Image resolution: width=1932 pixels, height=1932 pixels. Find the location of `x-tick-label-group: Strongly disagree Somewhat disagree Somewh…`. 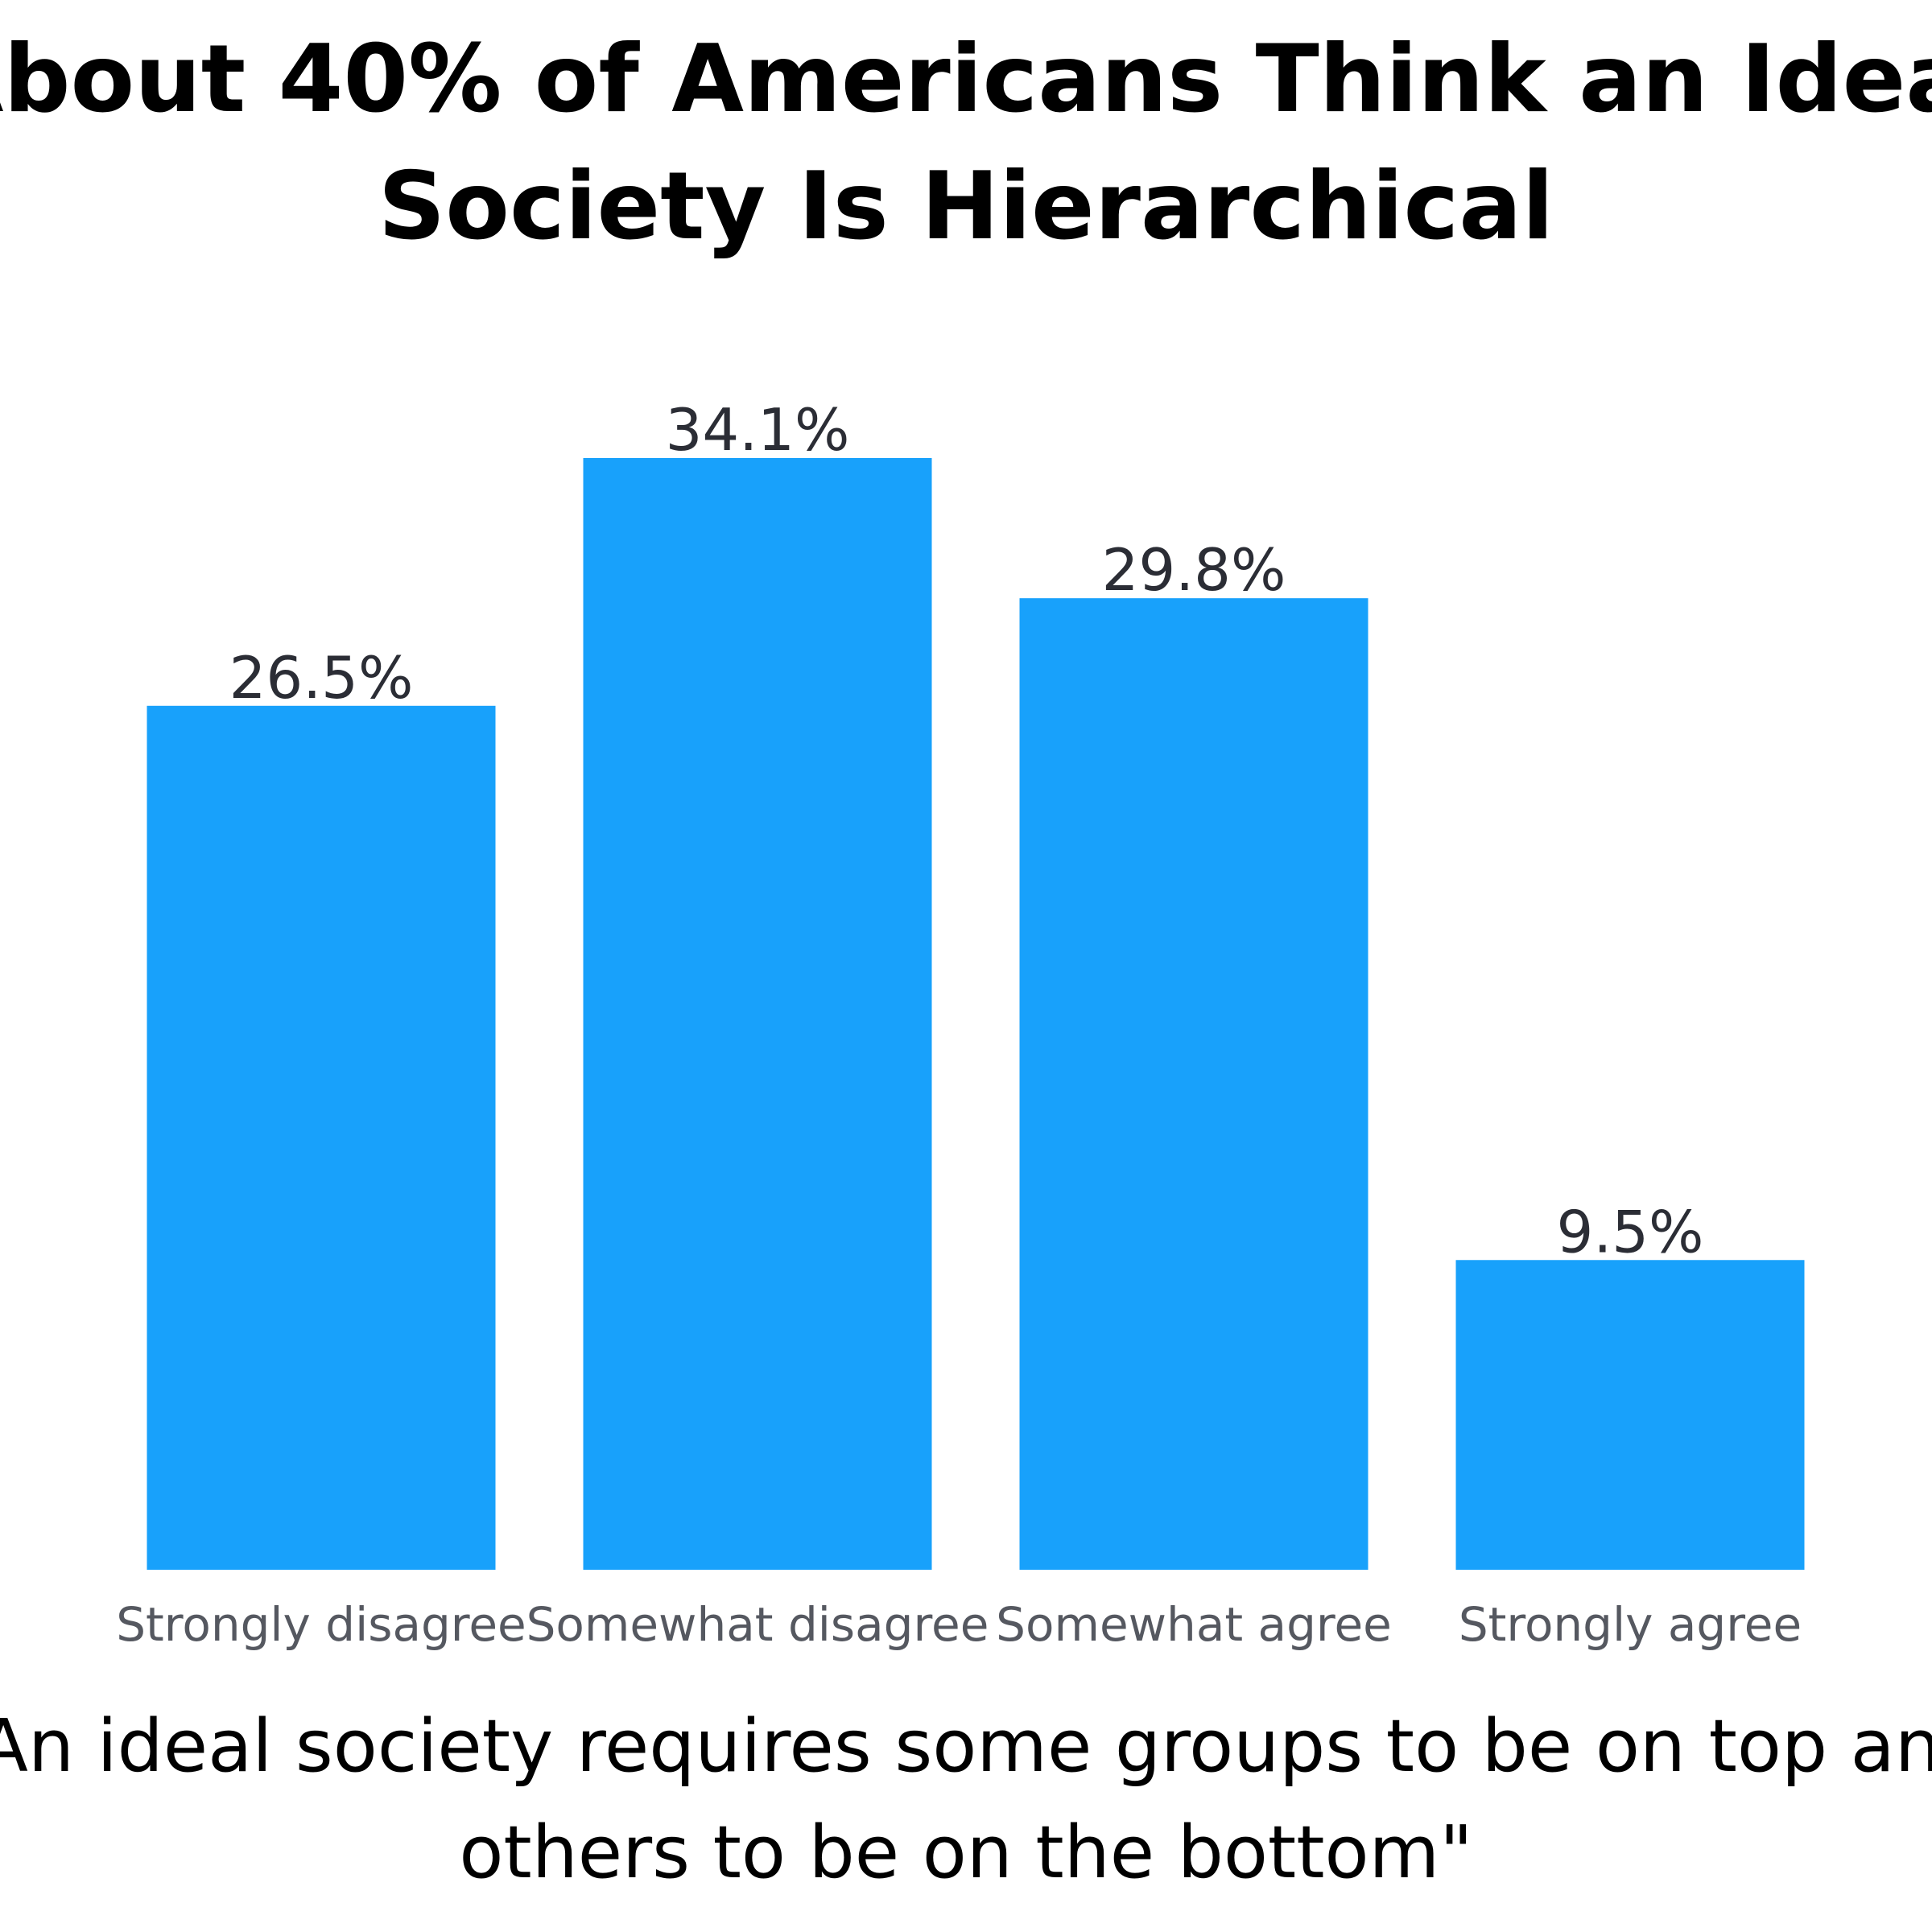

x-tick-label-group: Strongly disagree Somewhat disagree Somewh… is located at coordinates (959, 1624).